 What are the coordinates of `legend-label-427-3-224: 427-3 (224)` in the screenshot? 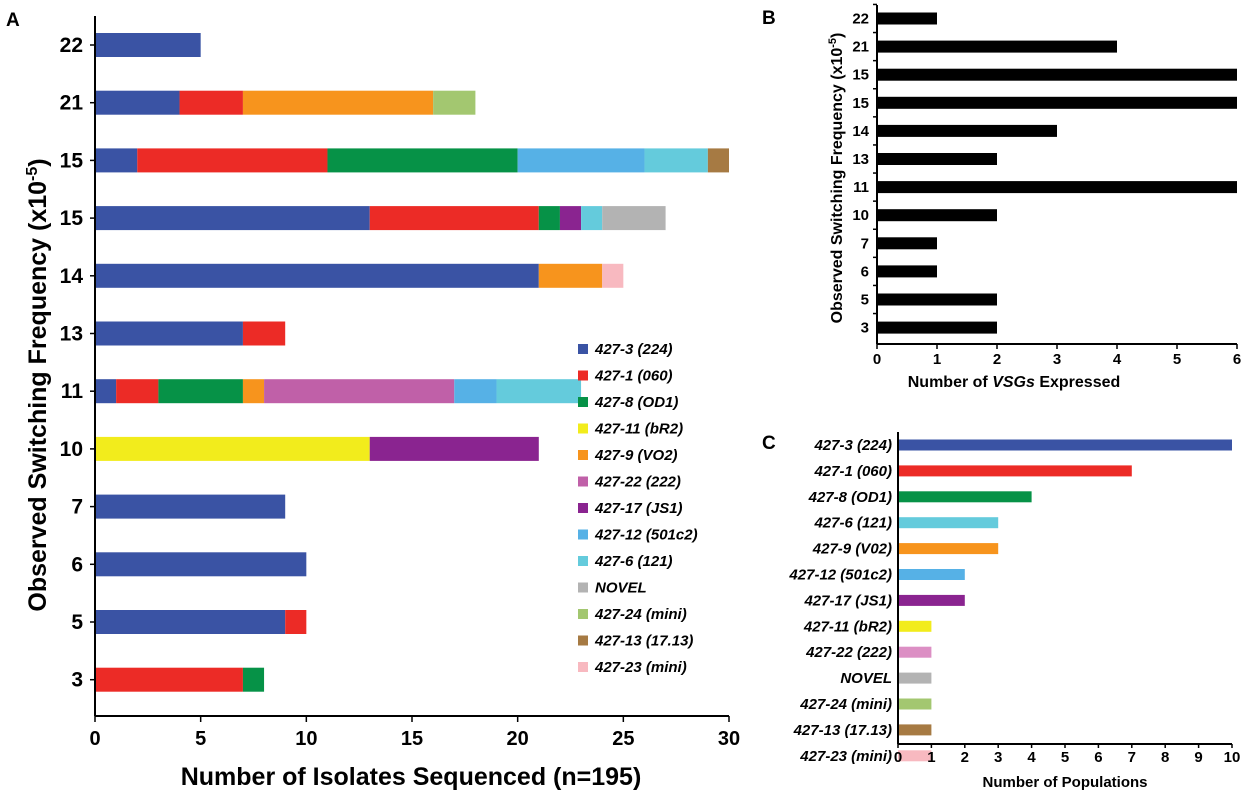 It's located at (633, 349).